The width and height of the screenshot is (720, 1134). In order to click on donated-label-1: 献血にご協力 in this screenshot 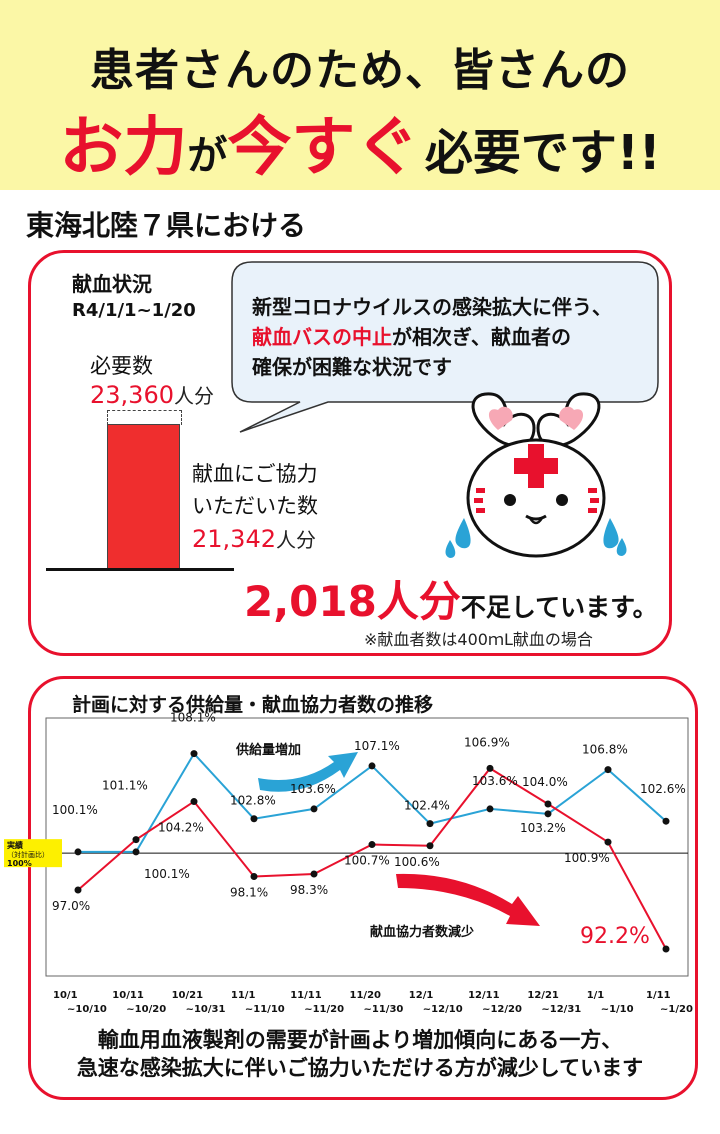, I will do `click(255, 474)`.